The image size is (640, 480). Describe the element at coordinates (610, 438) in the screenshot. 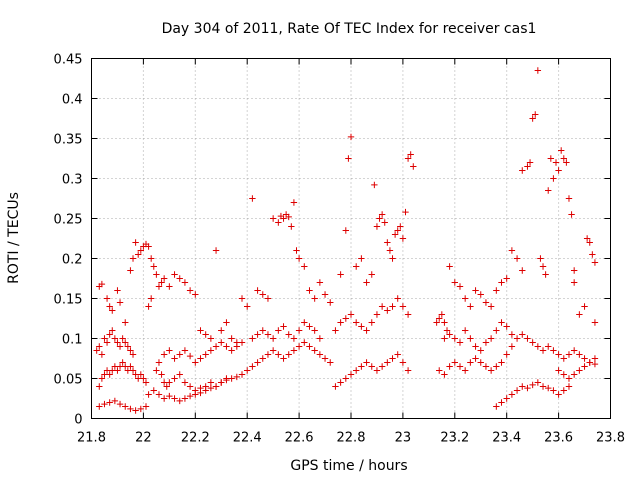

I see `x-tick-label: 23.8` at that location.